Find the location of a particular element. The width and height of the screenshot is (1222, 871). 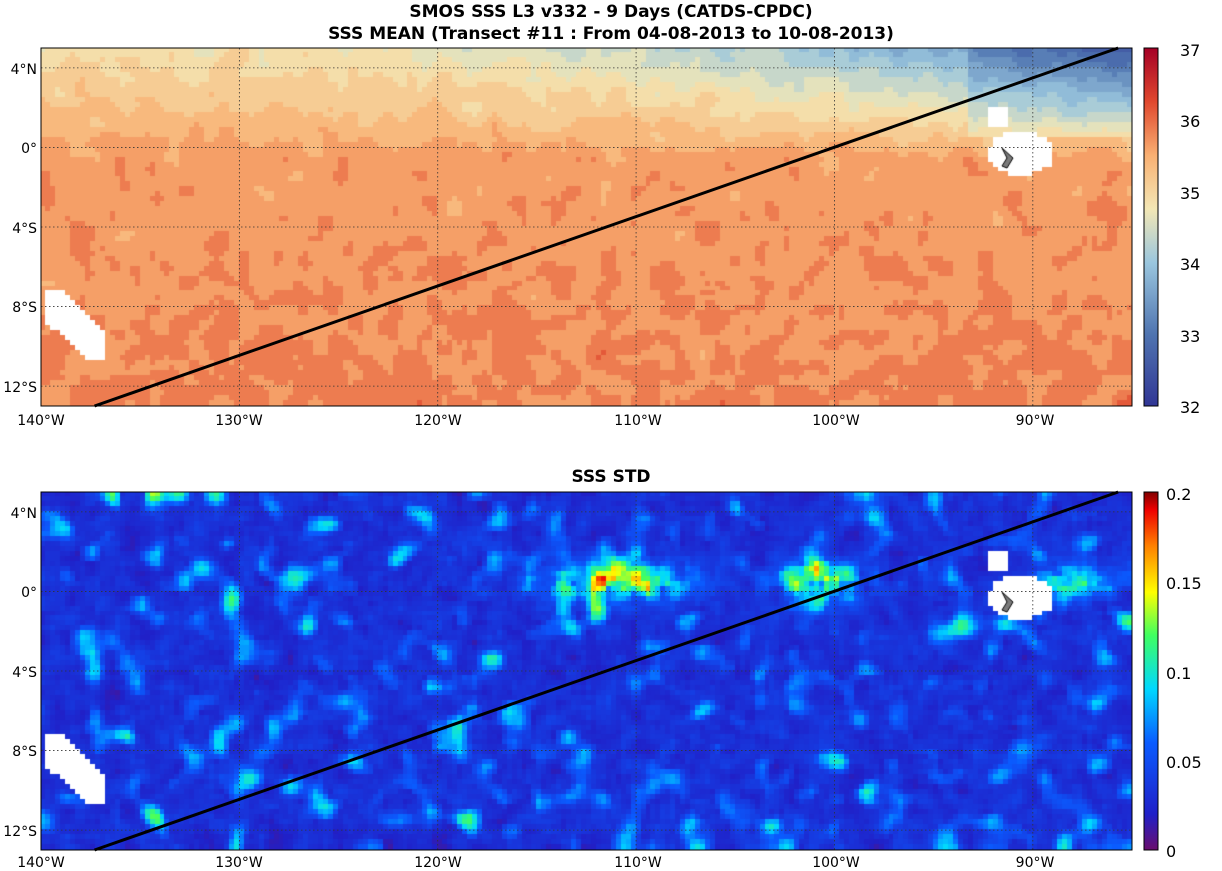

mean-colorbar-tick: 37 is located at coordinates (1190, 50).